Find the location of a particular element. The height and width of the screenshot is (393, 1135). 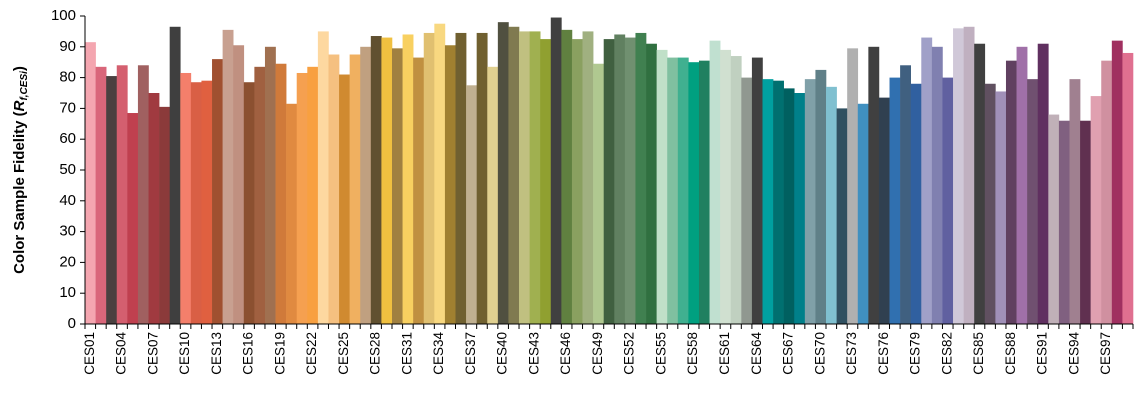

x-tick-label: CES16 is located at coordinates (248, 353).